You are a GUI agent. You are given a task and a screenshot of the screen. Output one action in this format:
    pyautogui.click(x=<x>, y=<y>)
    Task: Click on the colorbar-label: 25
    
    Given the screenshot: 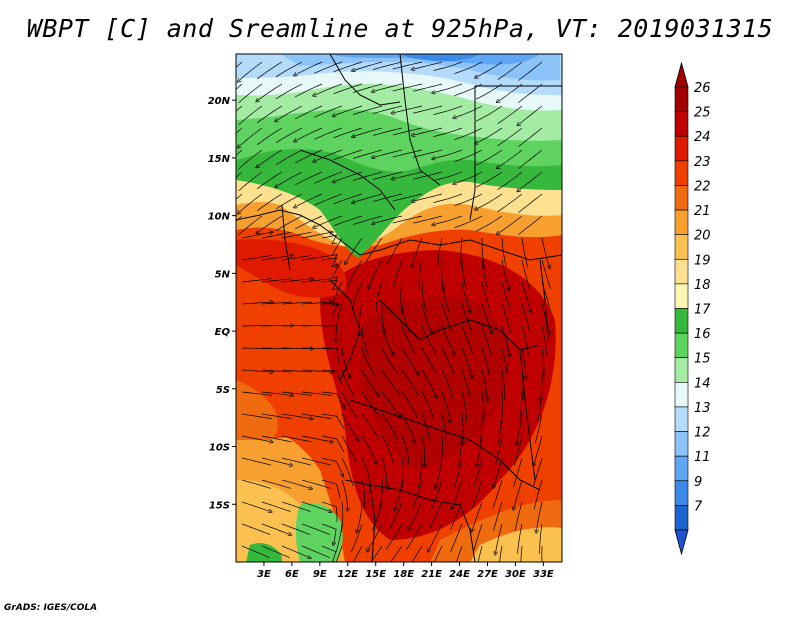 What is the action you would take?
    pyautogui.click(x=702, y=113)
    